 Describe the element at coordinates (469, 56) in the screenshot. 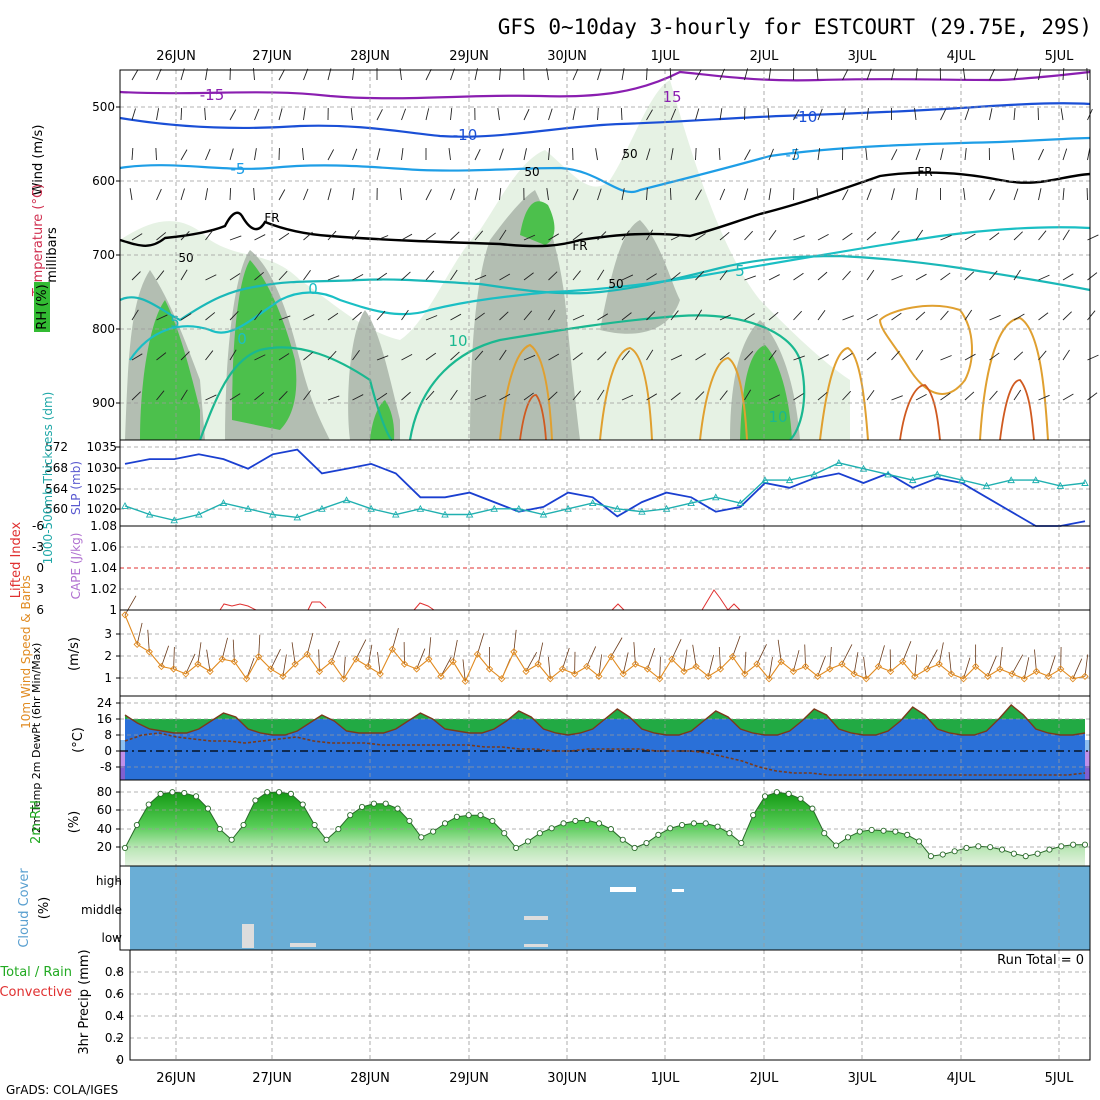

I see `date-label-top-3: 29JUN` at that location.